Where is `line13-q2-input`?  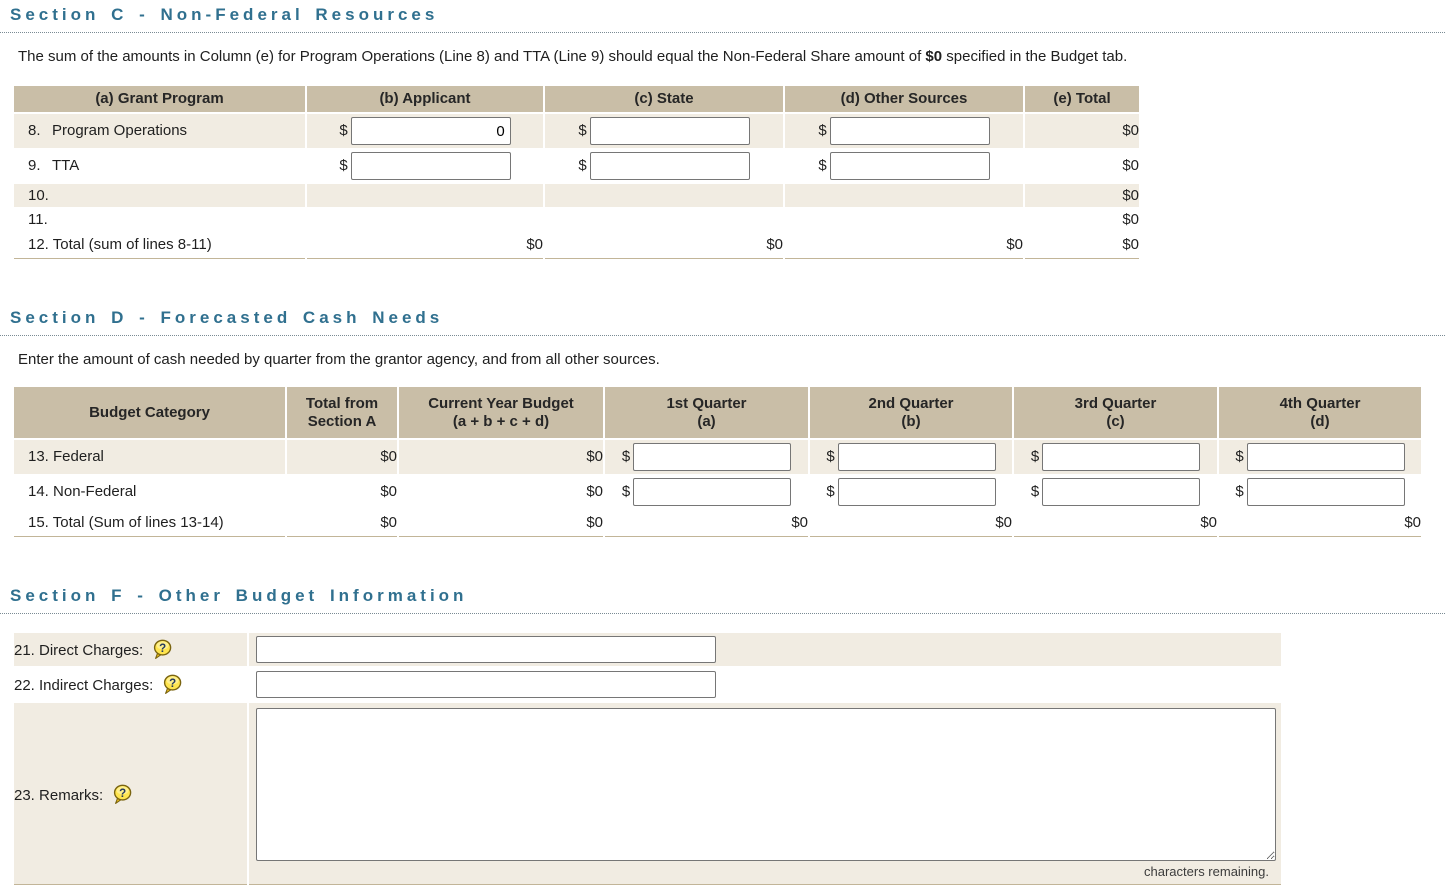 line13-q2-input is located at coordinates (916, 457).